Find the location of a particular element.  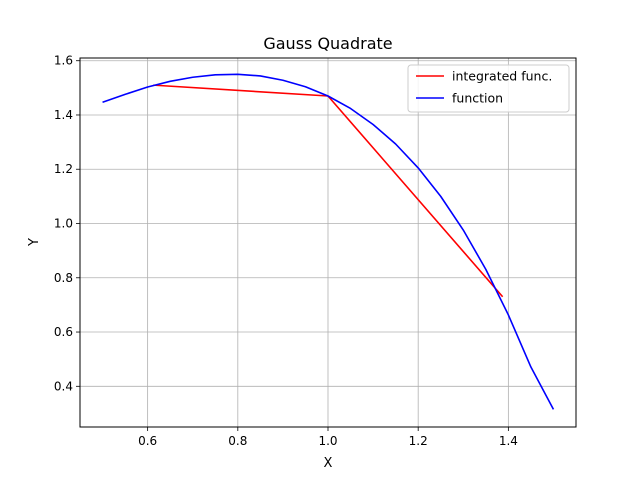

x-tick-label: 1.4 is located at coordinates (508, 441).